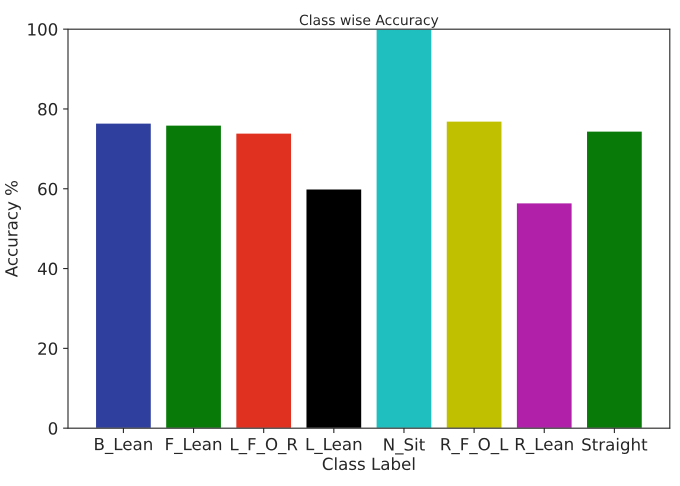 This screenshot has height=486, width=680. Describe the element at coordinates (123, 446) in the screenshot. I see `x-tick-label: B_Lean` at that location.